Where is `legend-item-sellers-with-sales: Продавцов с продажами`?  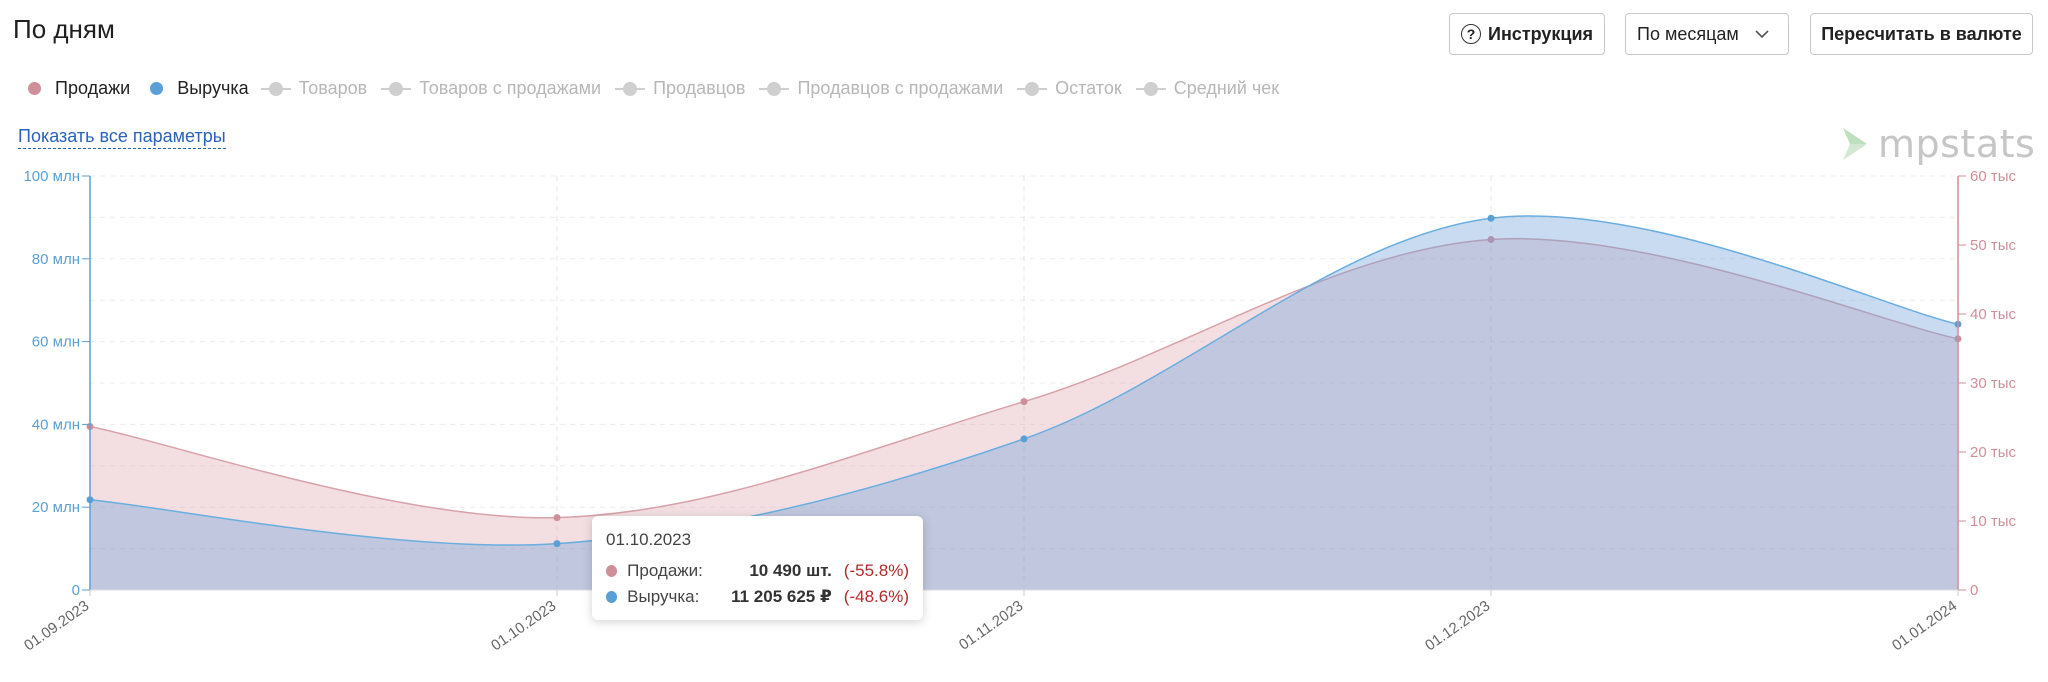
legend-item-sellers-with-sales: Продавцов с продажами is located at coordinates (881, 88).